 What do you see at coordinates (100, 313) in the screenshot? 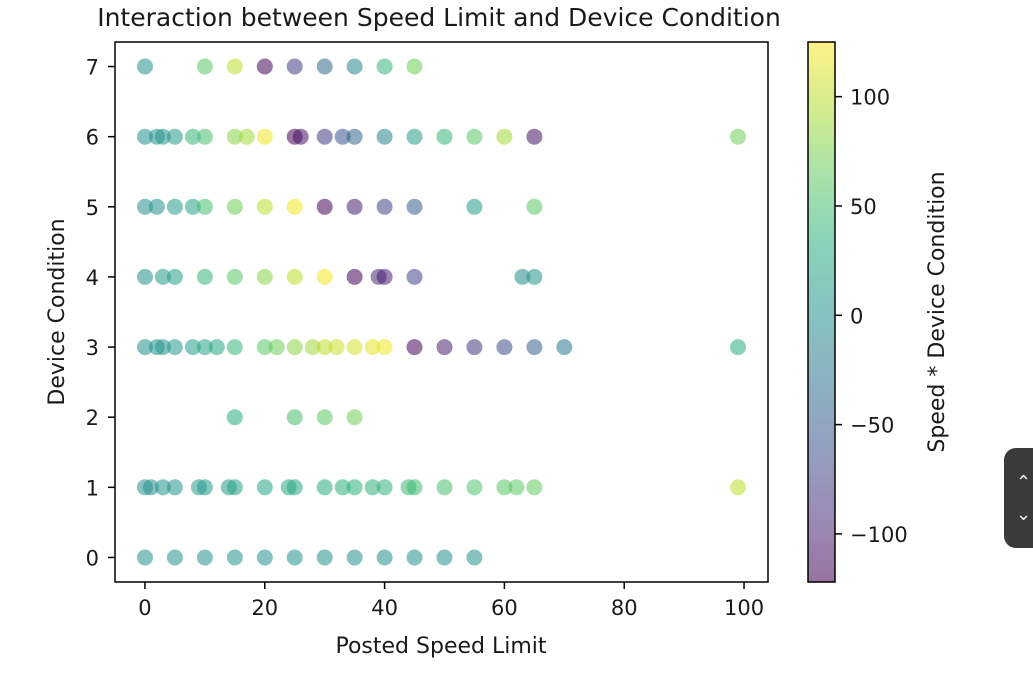
I see `y-axis-ticks: 0 1 2 3 4 5 6 7` at bounding box center [100, 313].